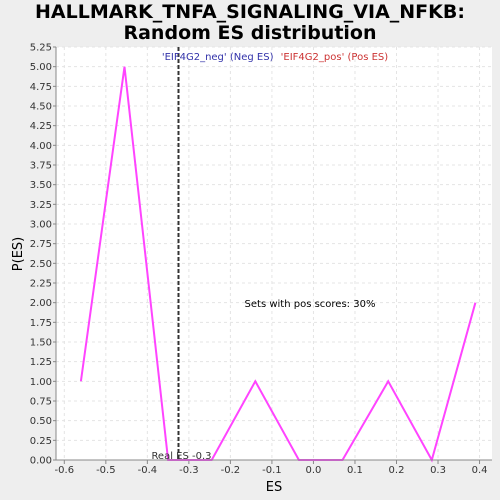 This screenshot has height=500, width=500. Describe the element at coordinates (181, 456) in the screenshot. I see `real-es-label: Real ES -0.3` at that location.